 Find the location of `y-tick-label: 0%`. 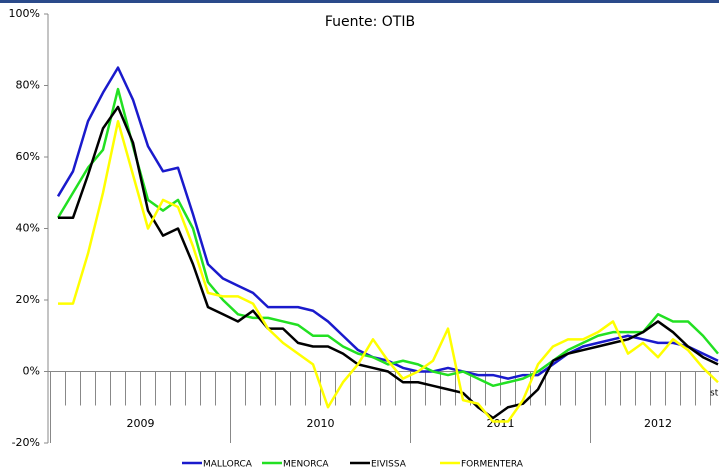

y-tick-label: 0% is located at coordinates (31, 371).